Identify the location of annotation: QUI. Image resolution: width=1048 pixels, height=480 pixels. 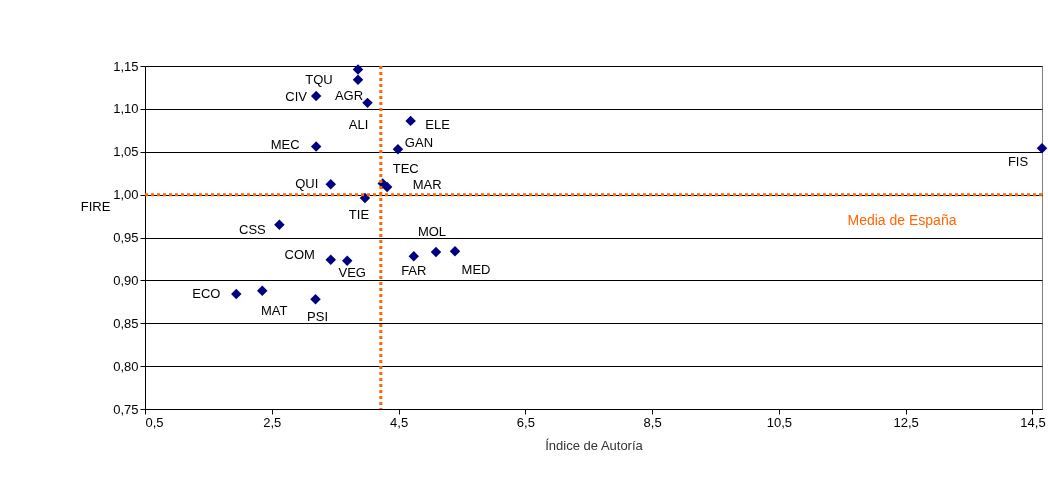
(307, 184).